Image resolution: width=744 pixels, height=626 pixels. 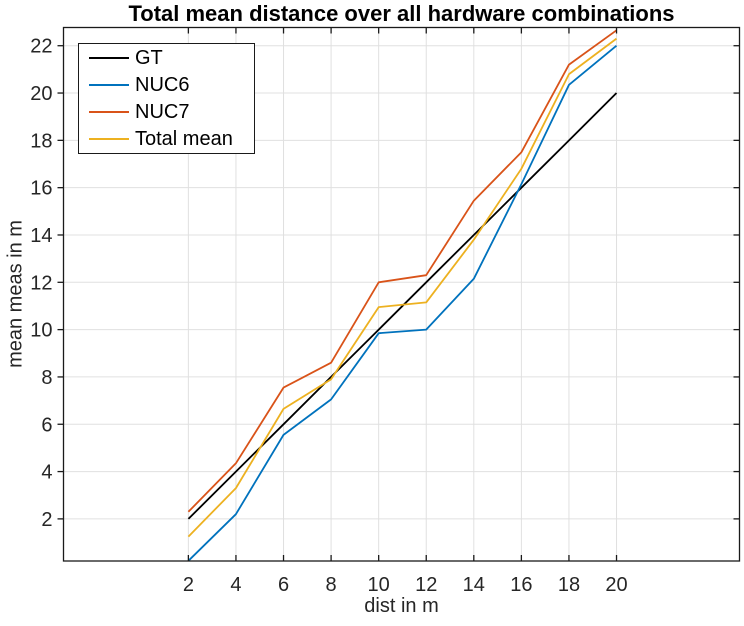 What do you see at coordinates (149, 57) in the screenshot?
I see `legend-label-gt: GT` at bounding box center [149, 57].